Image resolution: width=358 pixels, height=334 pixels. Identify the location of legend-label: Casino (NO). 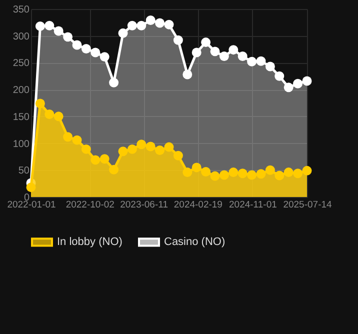
(195, 242).